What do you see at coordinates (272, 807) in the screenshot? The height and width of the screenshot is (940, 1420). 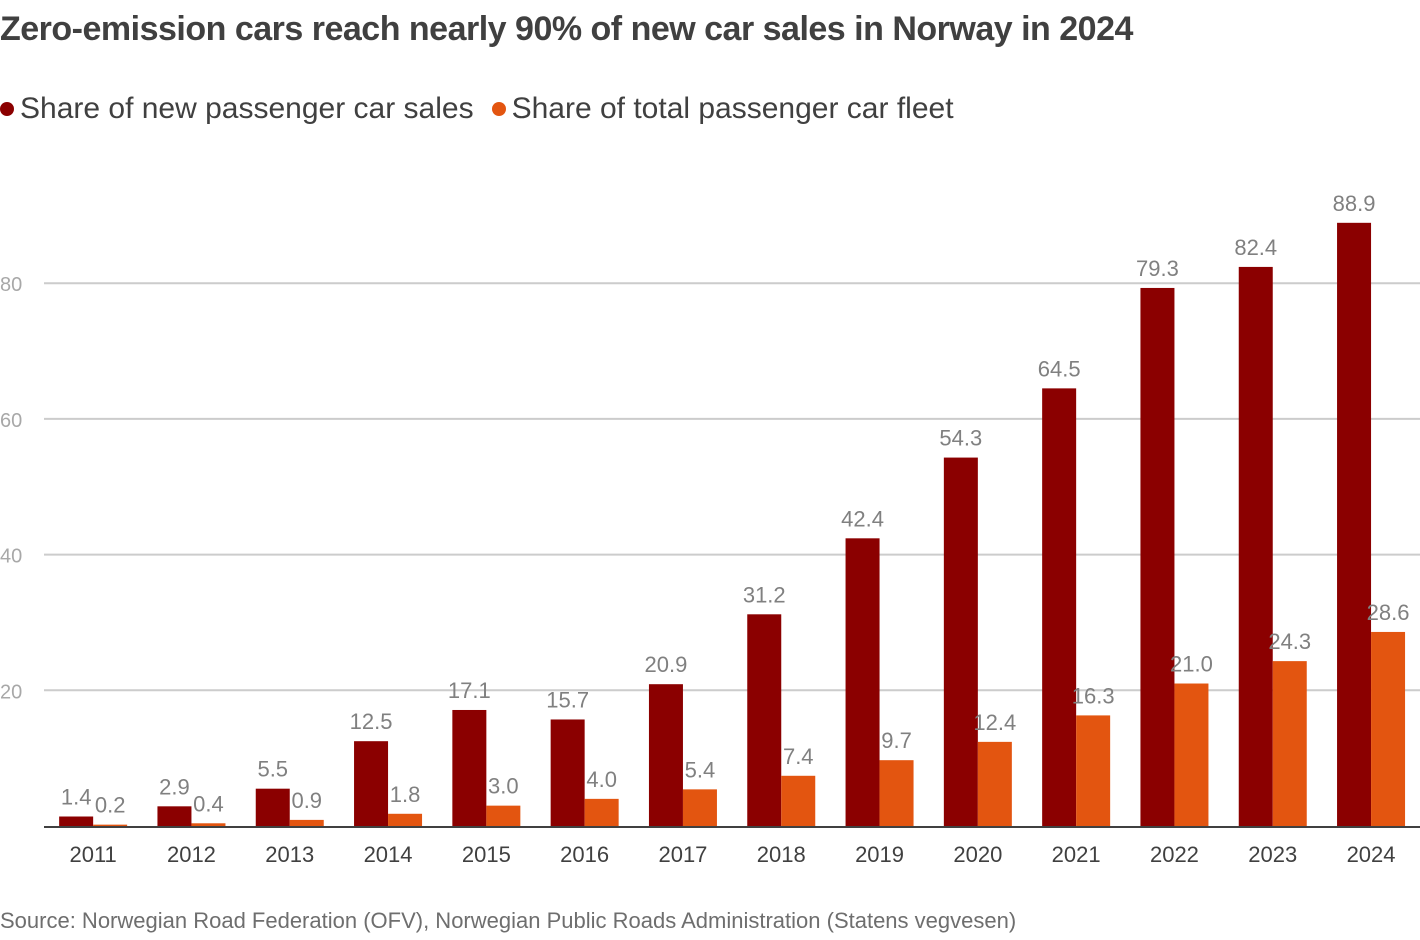 I see `bar-new-sales-2013` at bounding box center [272, 807].